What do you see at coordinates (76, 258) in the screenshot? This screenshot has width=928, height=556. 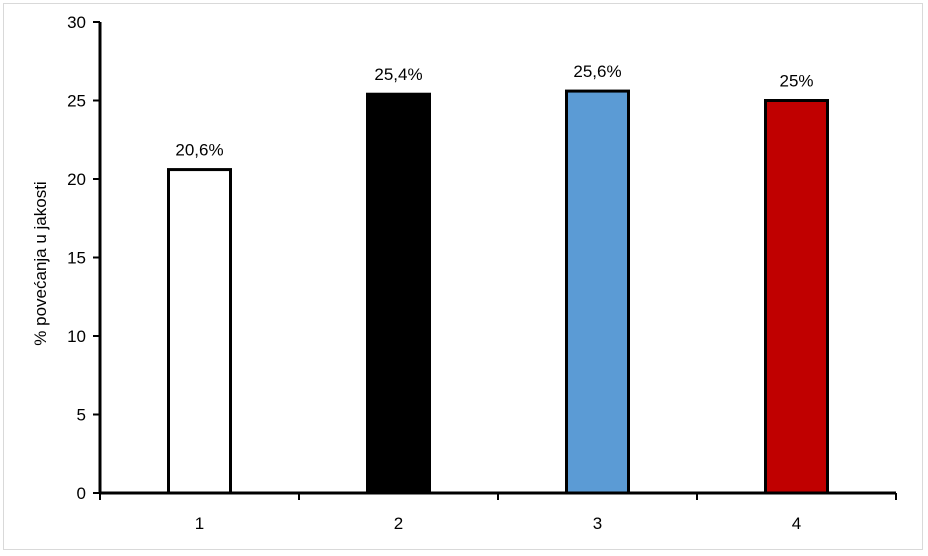 I see `y-tick-label: 15` at bounding box center [76, 258].